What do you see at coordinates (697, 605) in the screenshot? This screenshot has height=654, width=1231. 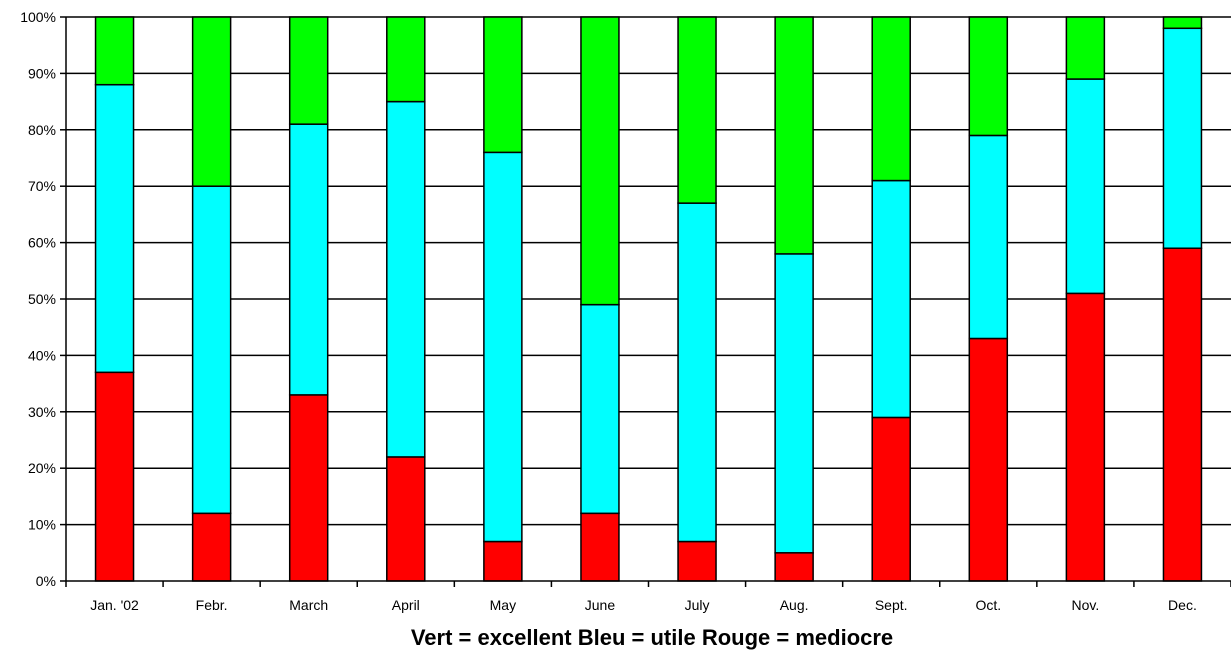 I see `x-tick-label: July` at bounding box center [697, 605].